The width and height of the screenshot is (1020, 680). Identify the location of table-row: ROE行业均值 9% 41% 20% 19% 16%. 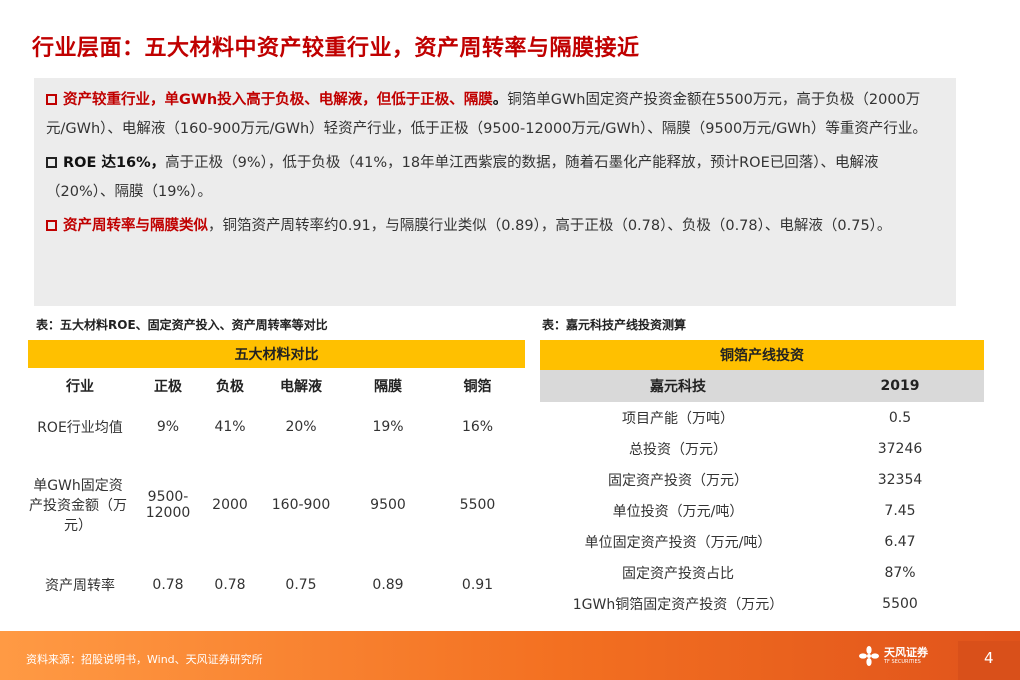
(276, 427).